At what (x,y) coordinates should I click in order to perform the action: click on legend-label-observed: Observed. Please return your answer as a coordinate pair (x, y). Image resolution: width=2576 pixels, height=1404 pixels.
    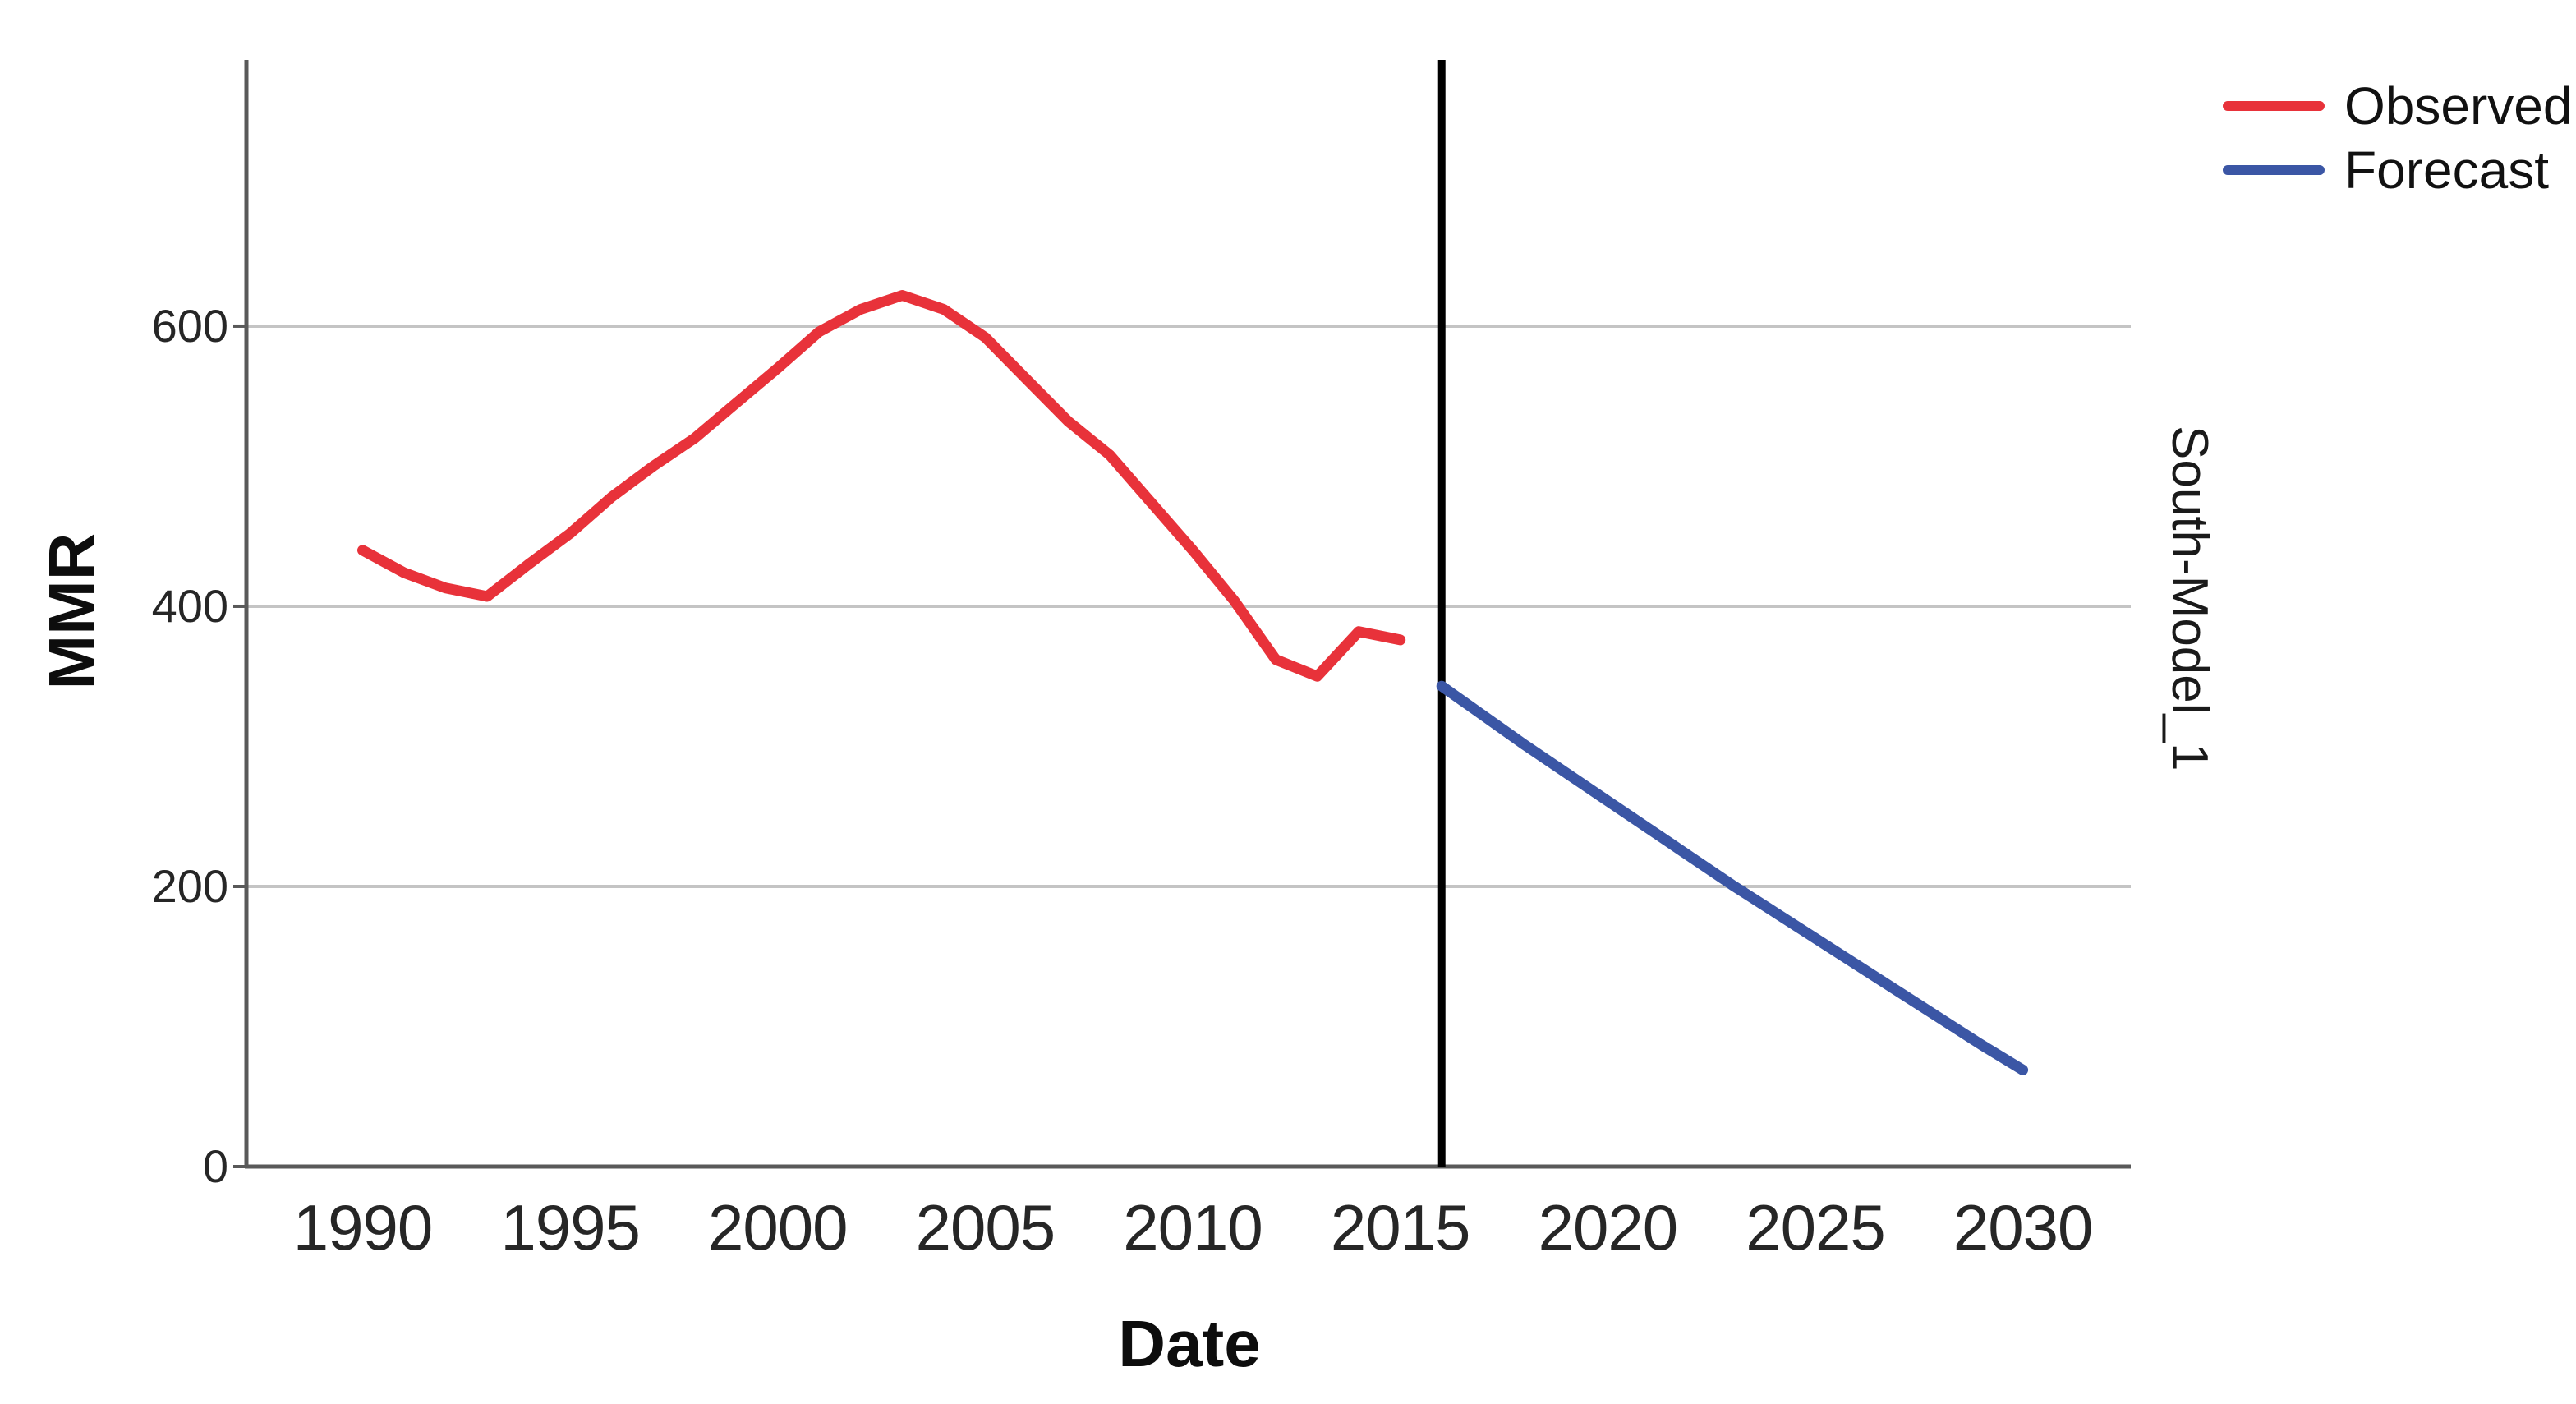
    Looking at the image, I should click on (2458, 106).